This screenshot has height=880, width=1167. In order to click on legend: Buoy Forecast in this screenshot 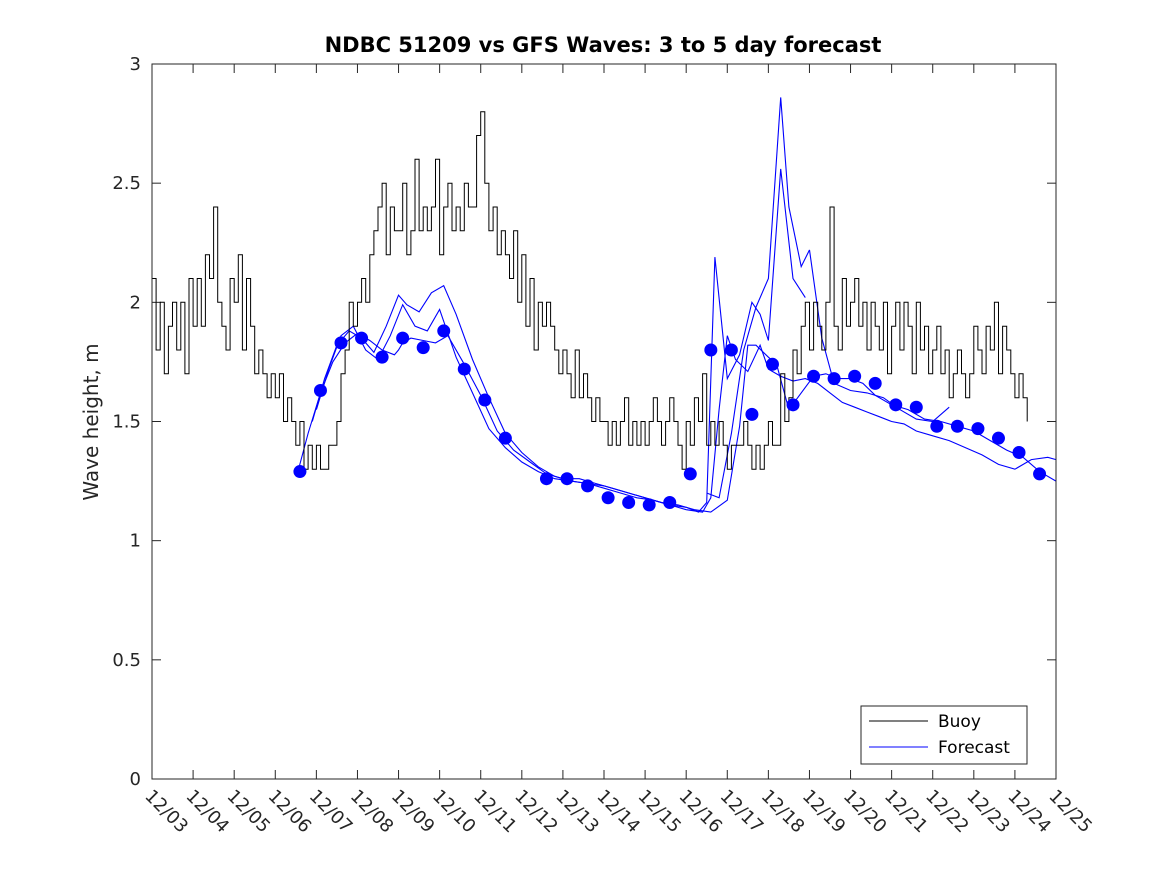, I will do `click(944, 735)`.